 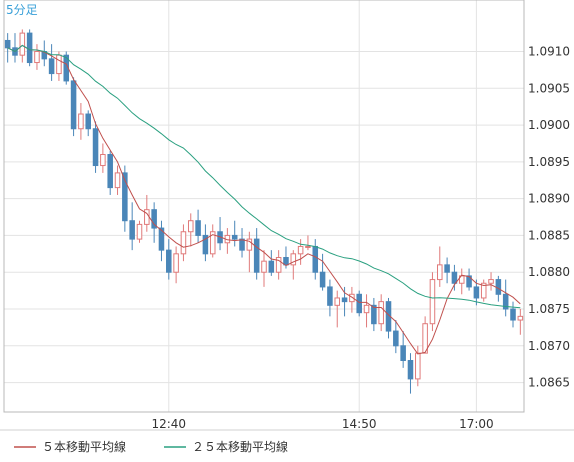 I want to click on y-tick-label: 1.0885, so click(x=549, y=235).